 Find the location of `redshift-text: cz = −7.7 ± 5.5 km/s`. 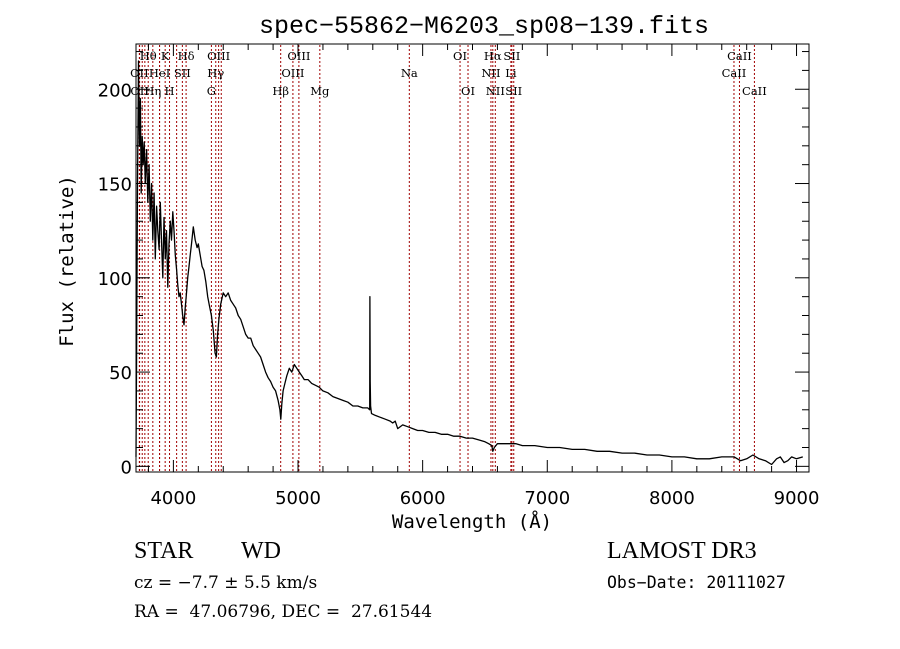

redshift-text: cz = −7.7 ± 5.5 km/s is located at coordinates (226, 583).